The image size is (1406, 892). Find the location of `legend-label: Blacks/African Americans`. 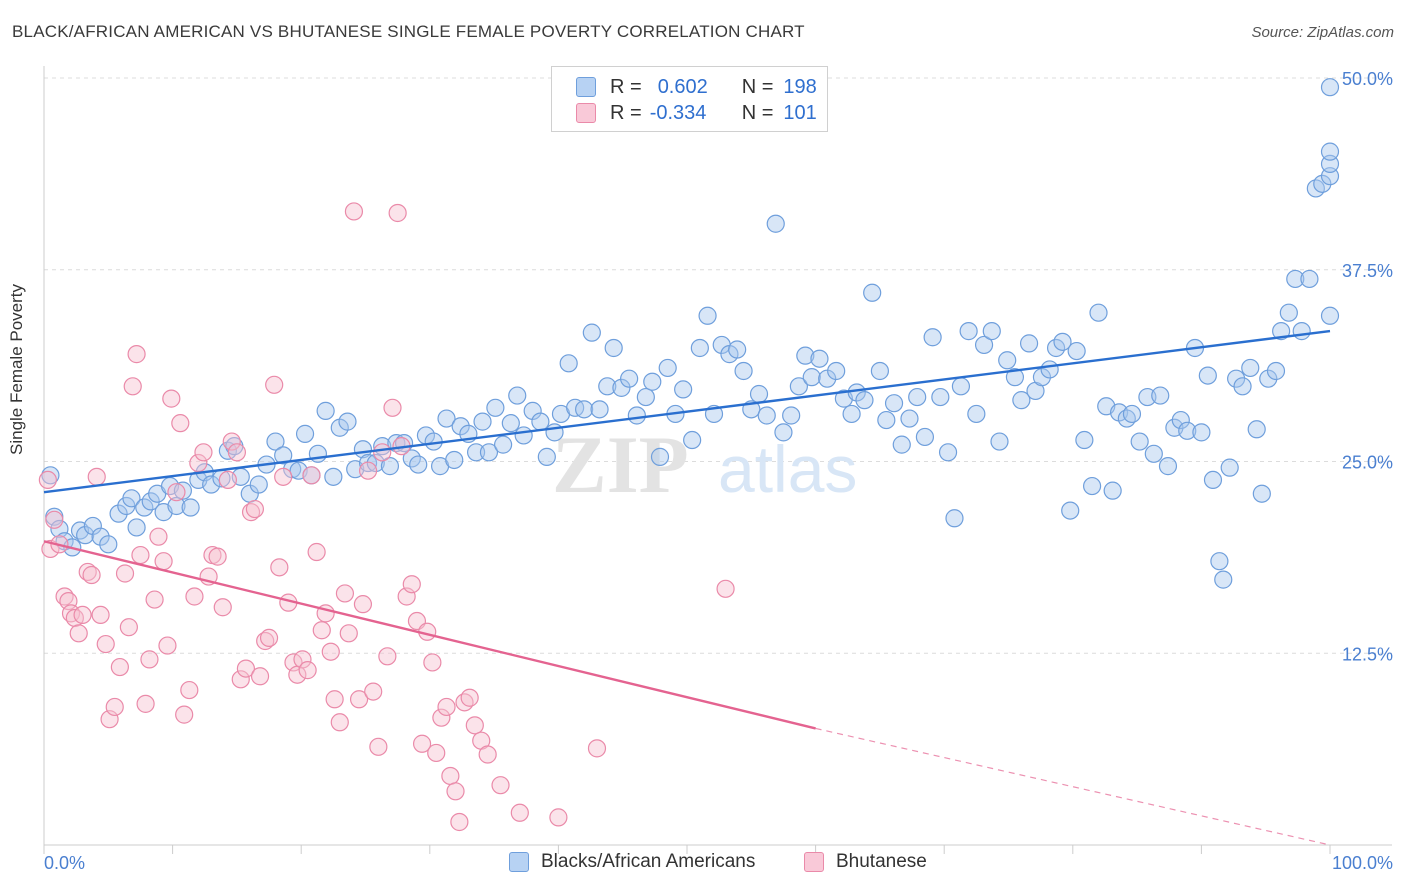

legend-label: Blacks/African Americans is located at coordinates (648, 861).